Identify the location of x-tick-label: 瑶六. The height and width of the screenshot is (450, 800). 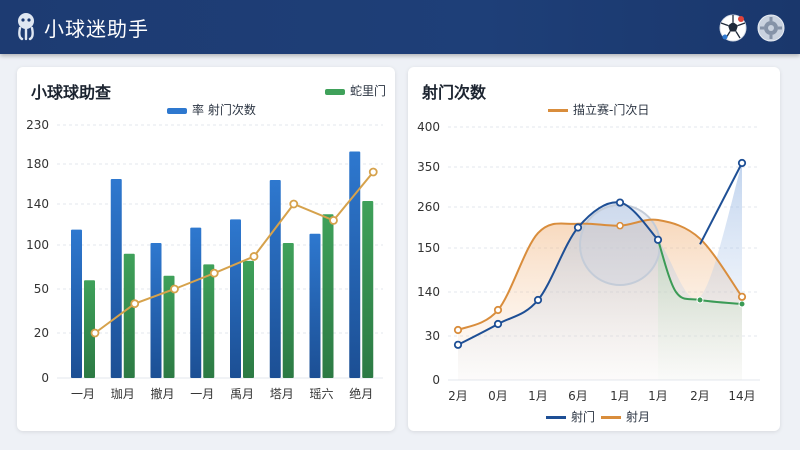
(321, 394).